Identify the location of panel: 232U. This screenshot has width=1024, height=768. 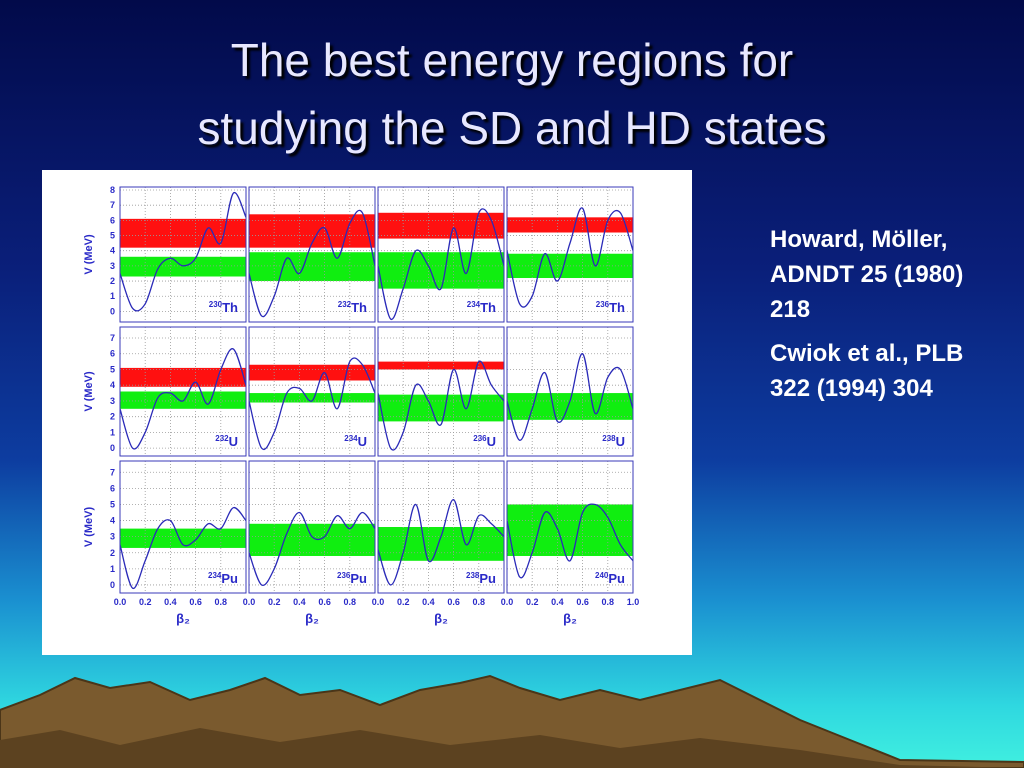
(183, 391).